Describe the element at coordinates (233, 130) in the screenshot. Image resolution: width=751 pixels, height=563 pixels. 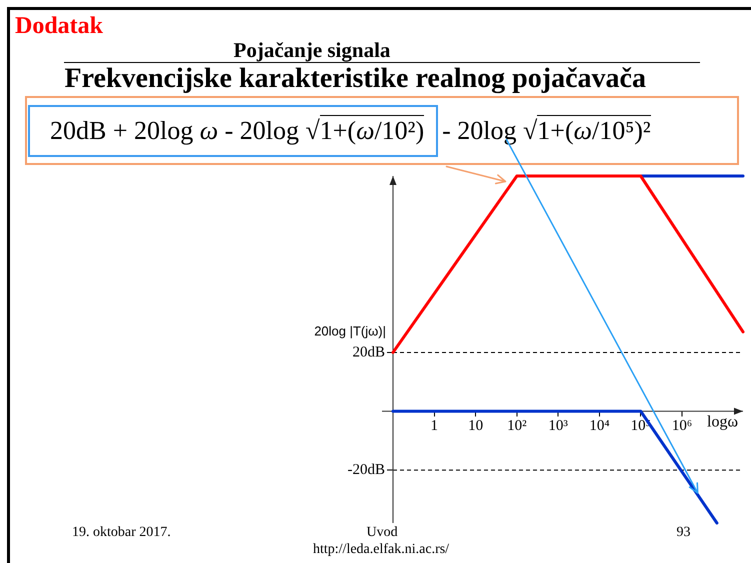
I see `inner-frame: 20dB + 20log ω - 20log √1+(ω/10²)` at that location.